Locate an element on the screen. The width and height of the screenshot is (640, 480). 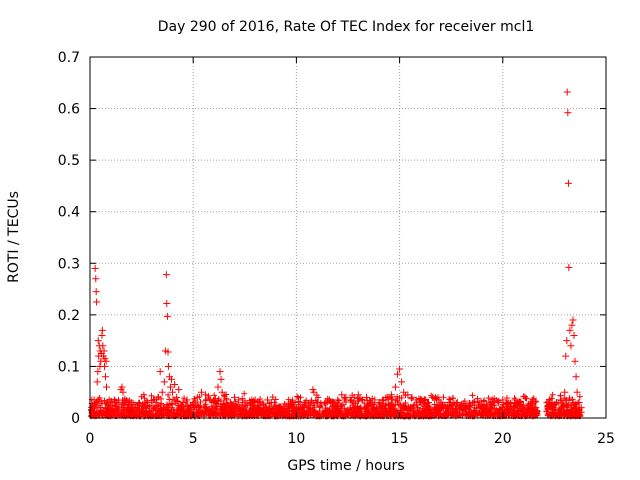
y-tick-label: 0.7 is located at coordinates (69, 58).